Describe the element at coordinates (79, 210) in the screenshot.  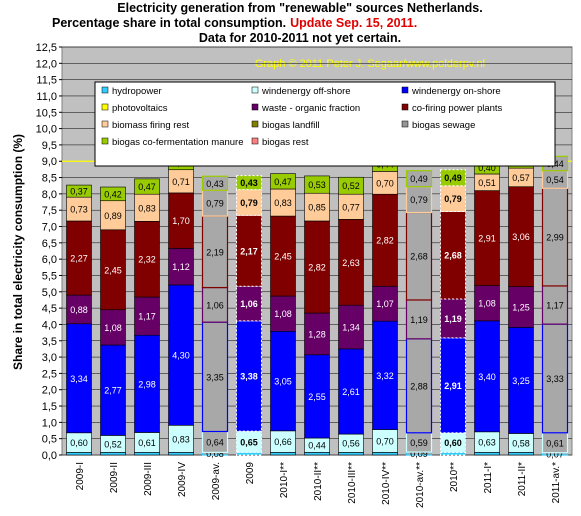
I see `value-label: 0,73` at that location.